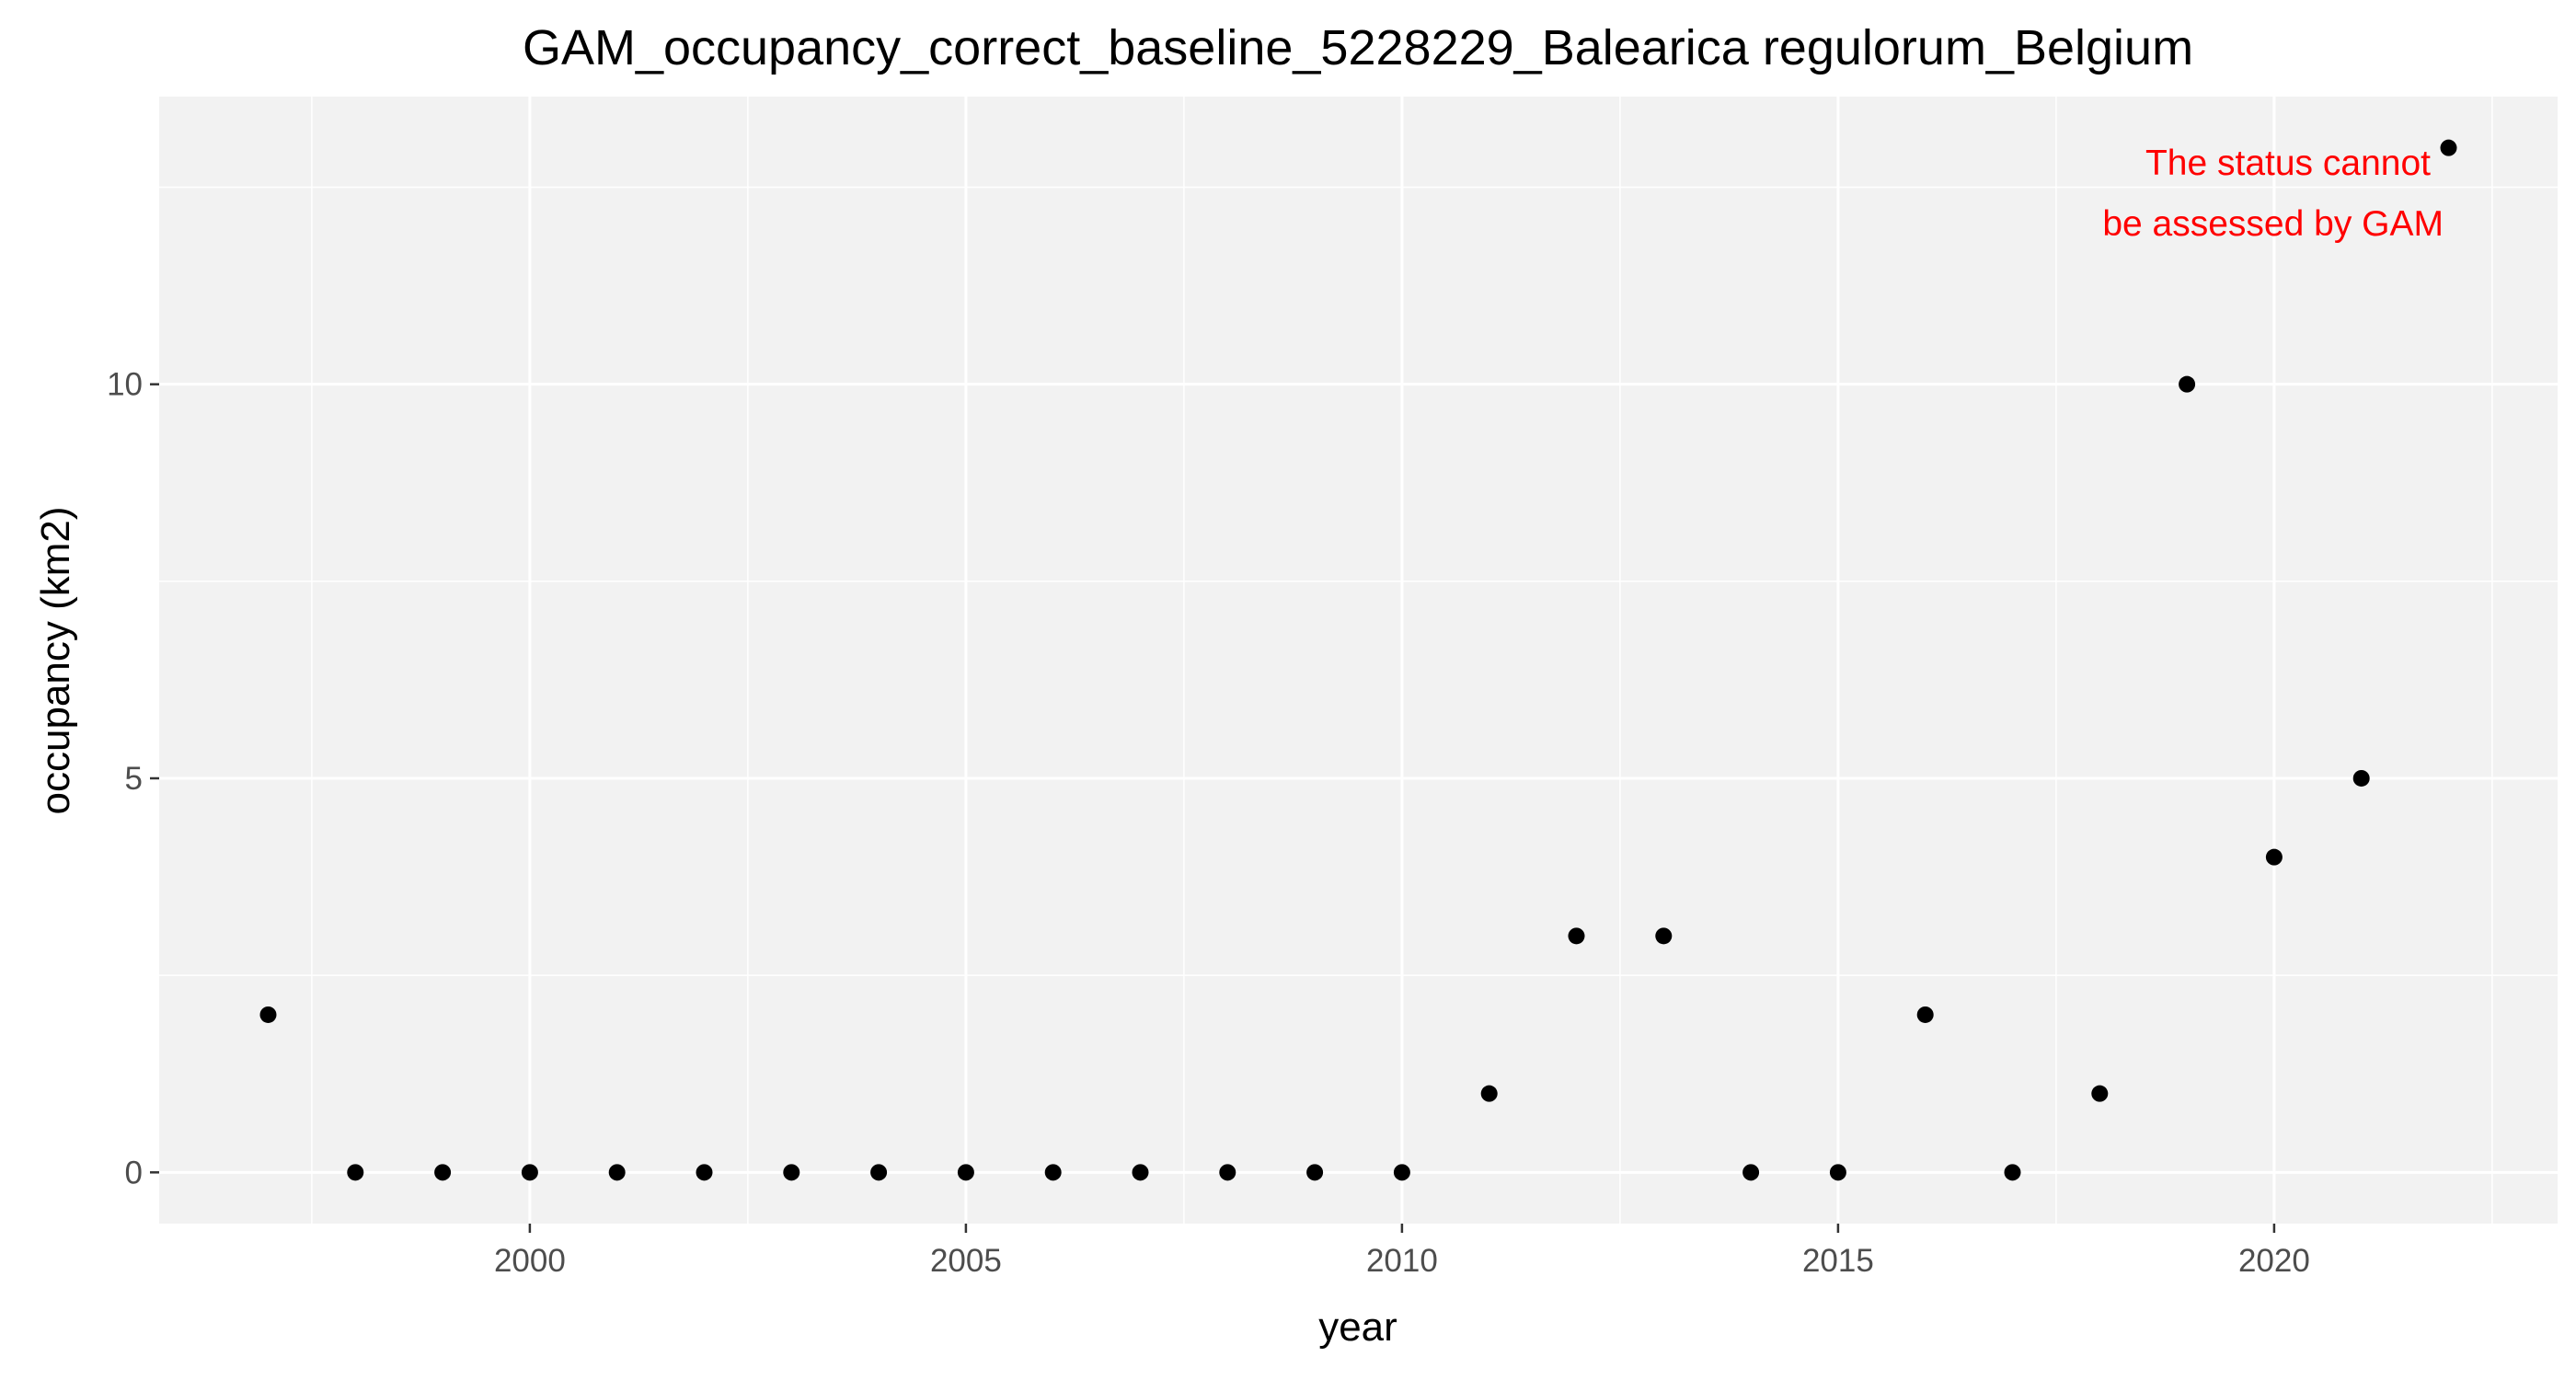  What do you see at coordinates (2274, 1261) in the screenshot?
I see `x-tick-label: 2020` at bounding box center [2274, 1261].